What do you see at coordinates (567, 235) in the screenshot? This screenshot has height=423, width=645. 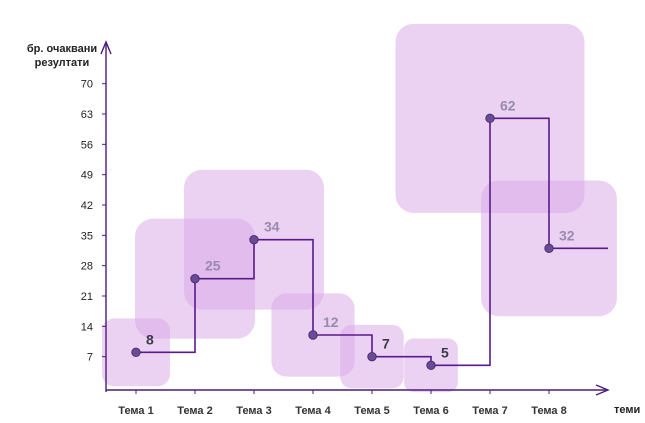 I see `data-label: 32` at bounding box center [567, 235].